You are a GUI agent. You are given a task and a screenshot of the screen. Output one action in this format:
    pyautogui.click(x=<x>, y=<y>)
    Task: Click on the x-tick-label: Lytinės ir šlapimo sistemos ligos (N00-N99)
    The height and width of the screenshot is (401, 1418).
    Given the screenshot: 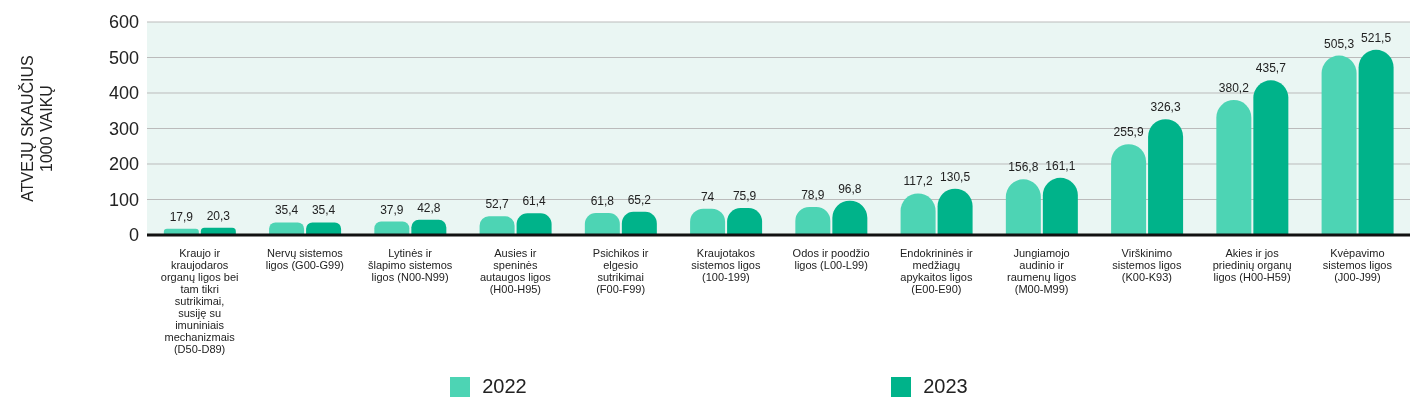 What is the action you would take?
    pyautogui.click(x=410, y=265)
    